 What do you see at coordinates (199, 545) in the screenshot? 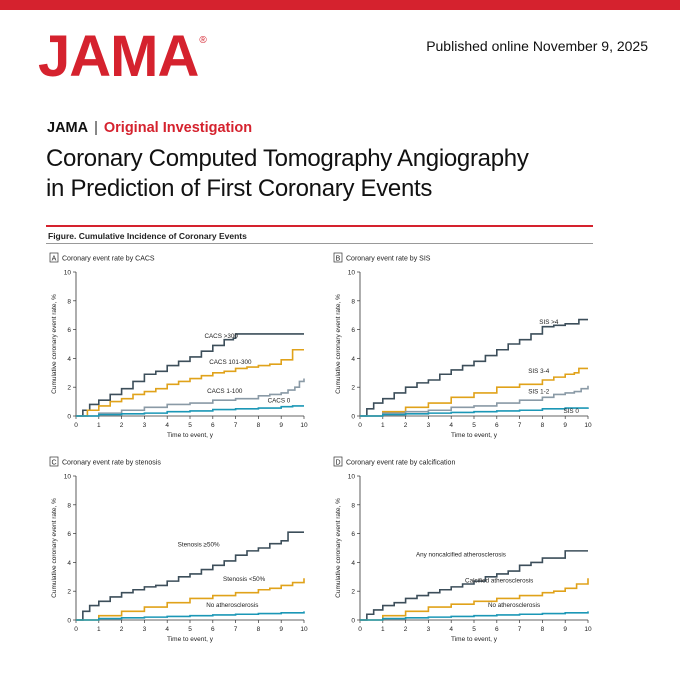
I see `series-label: Stenosis ≥50%` at bounding box center [199, 545].